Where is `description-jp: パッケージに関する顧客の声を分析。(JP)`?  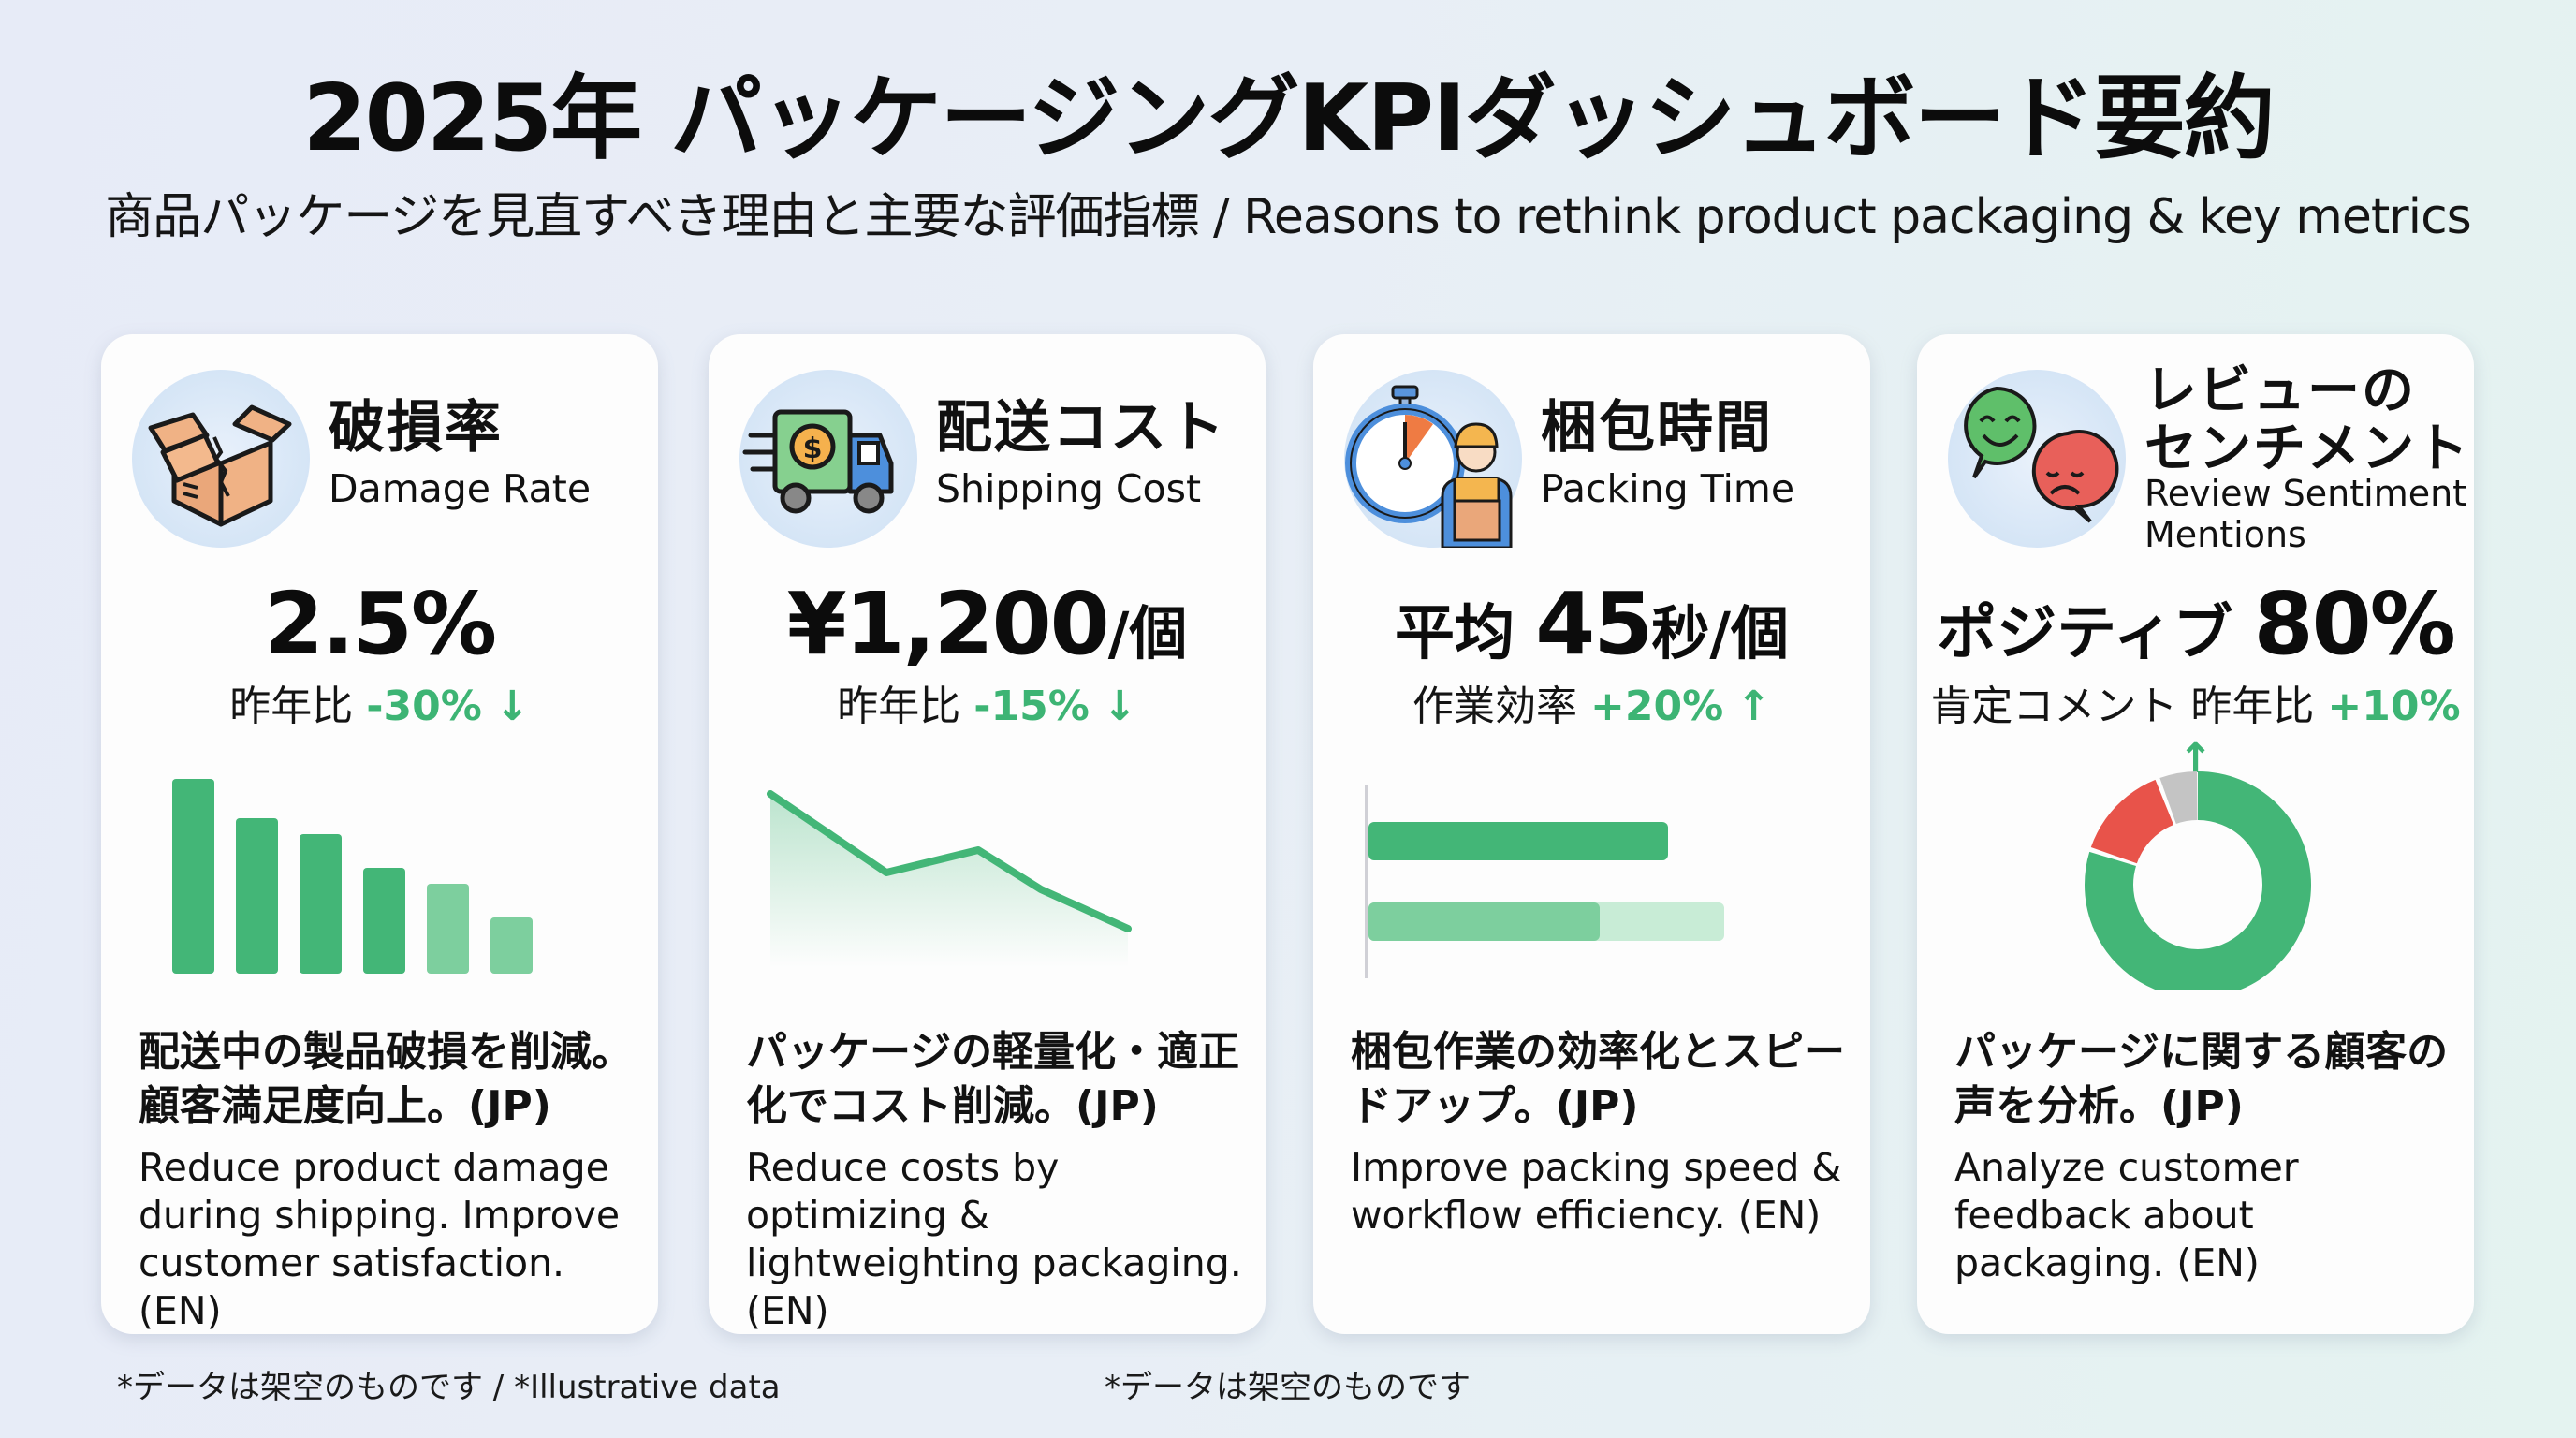 description-jp: パッケージに関する顧客の声を分析。(JP) is located at coordinates (2201, 1079).